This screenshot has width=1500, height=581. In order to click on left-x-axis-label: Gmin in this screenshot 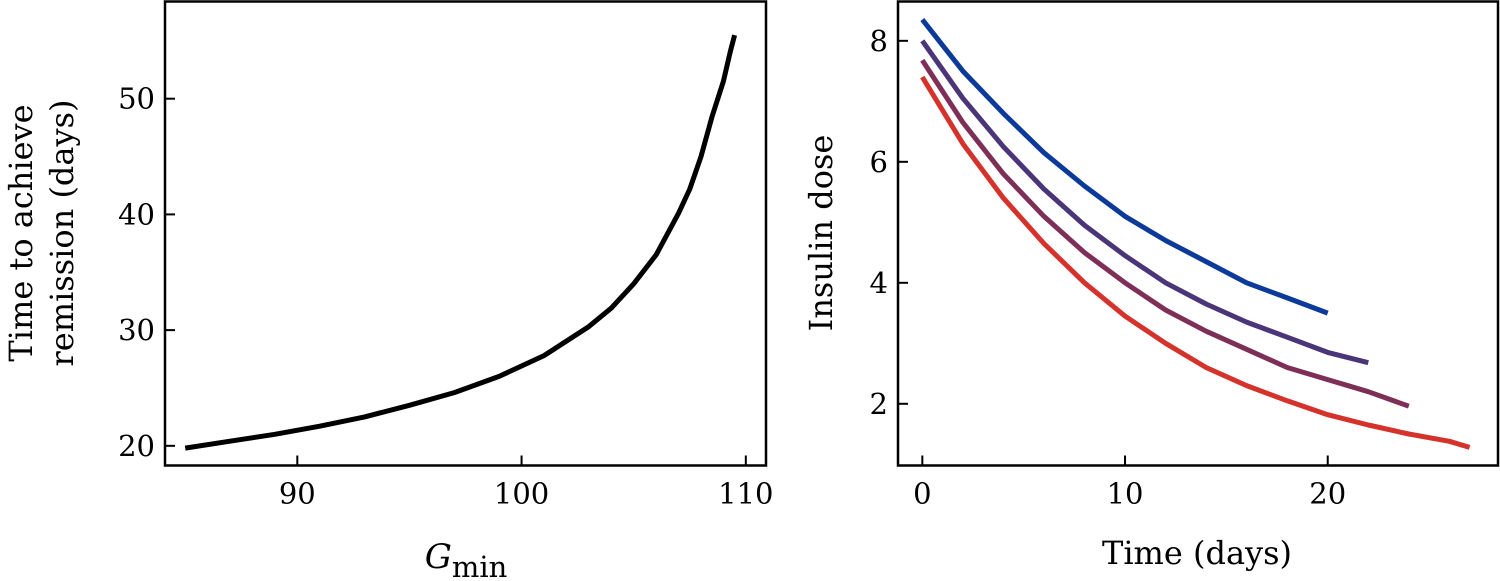, I will do `click(466, 559)`.